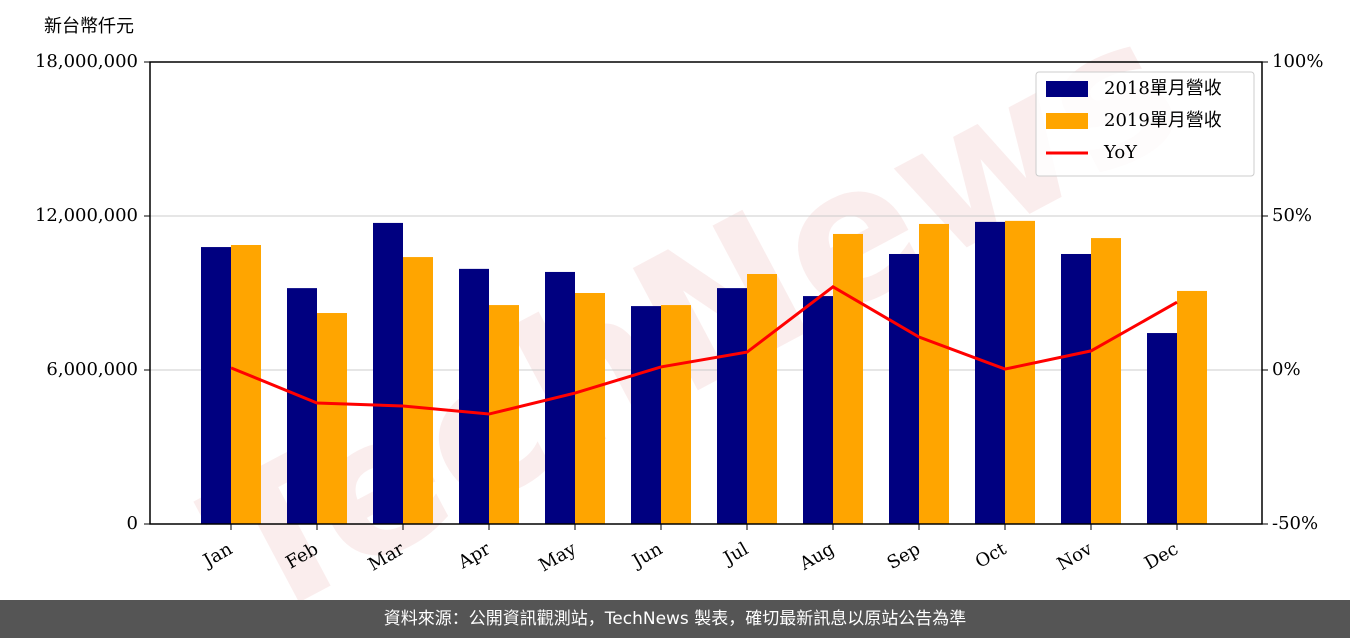 The image size is (1350, 638). I want to click on y-tick-label: 0, so click(132, 523).